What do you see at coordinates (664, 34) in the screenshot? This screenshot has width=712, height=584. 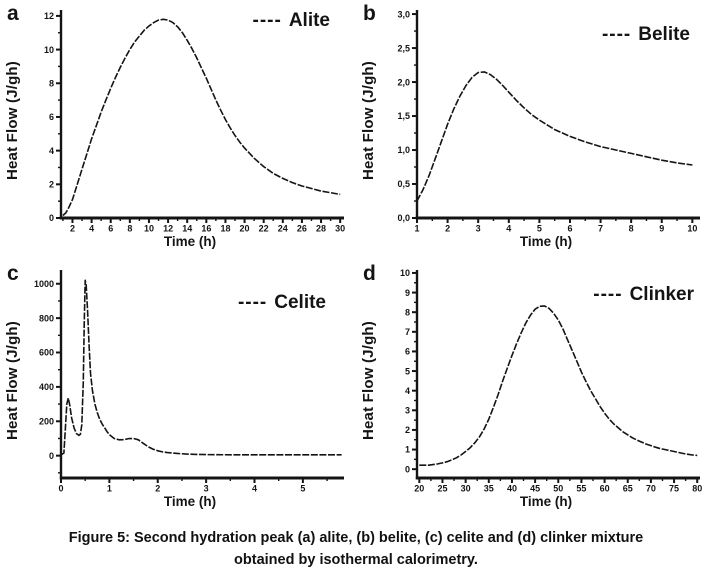 I see `legend-label: Belite` at bounding box center [664, 34].